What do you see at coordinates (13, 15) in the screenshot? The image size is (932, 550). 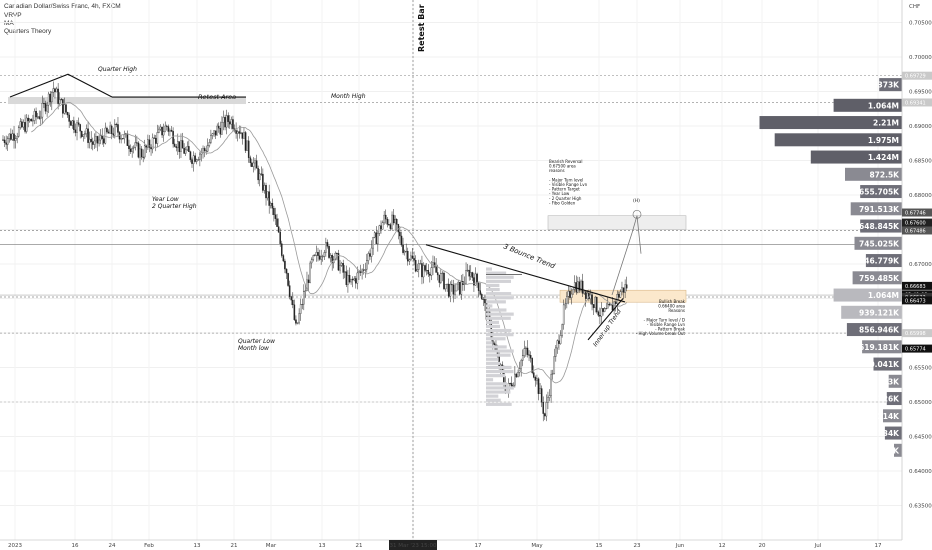 I see `indicator-label-vrvp: VRVP` at bounding box center [13, 15].